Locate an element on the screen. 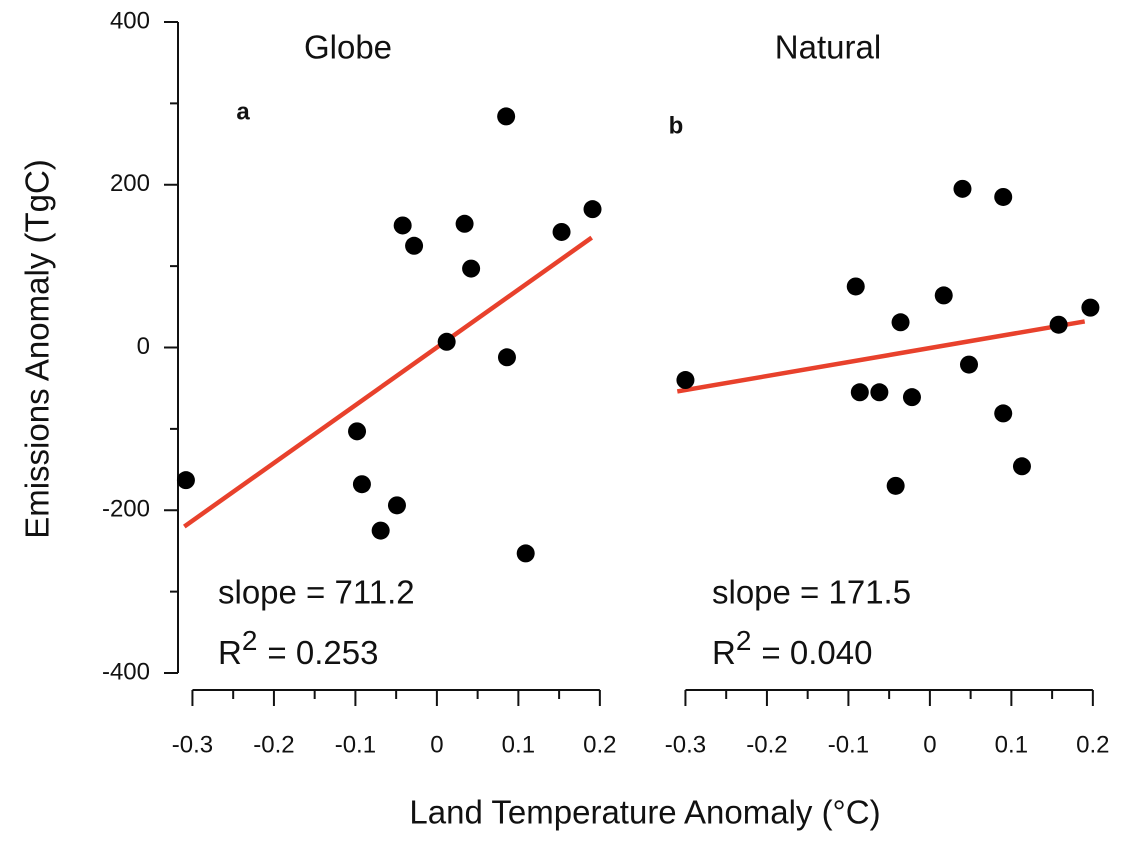 The width and height of the screenshot is (1133, 841). y-tick-label: 200 is located at coordinates (130, 183).